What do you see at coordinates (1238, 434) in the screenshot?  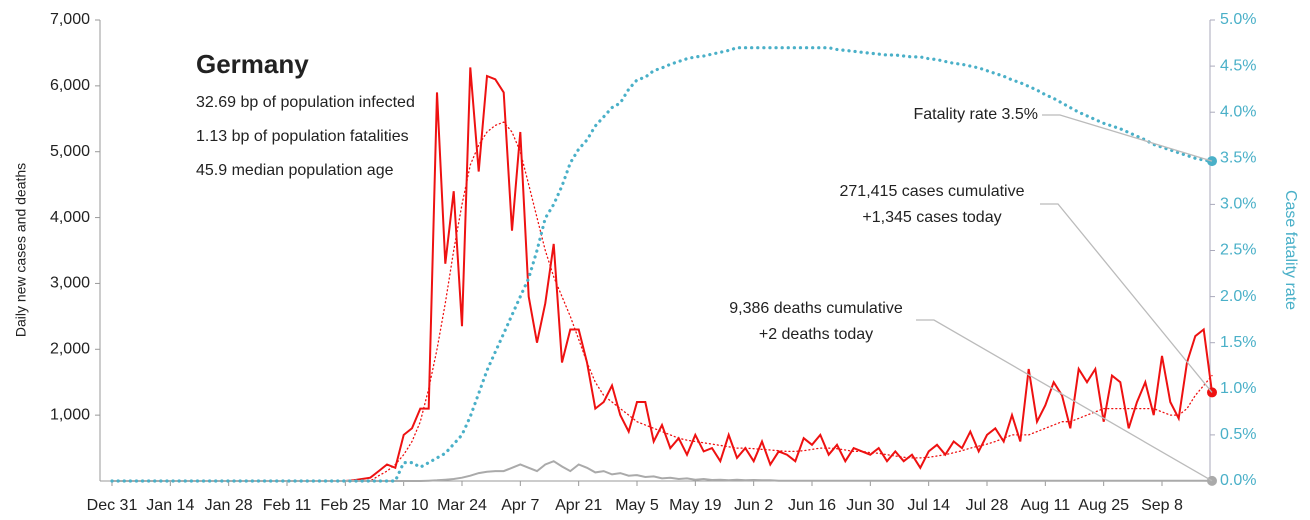 I see `y2-tick-label: 0.5%` at bounding box center [1238, 434].